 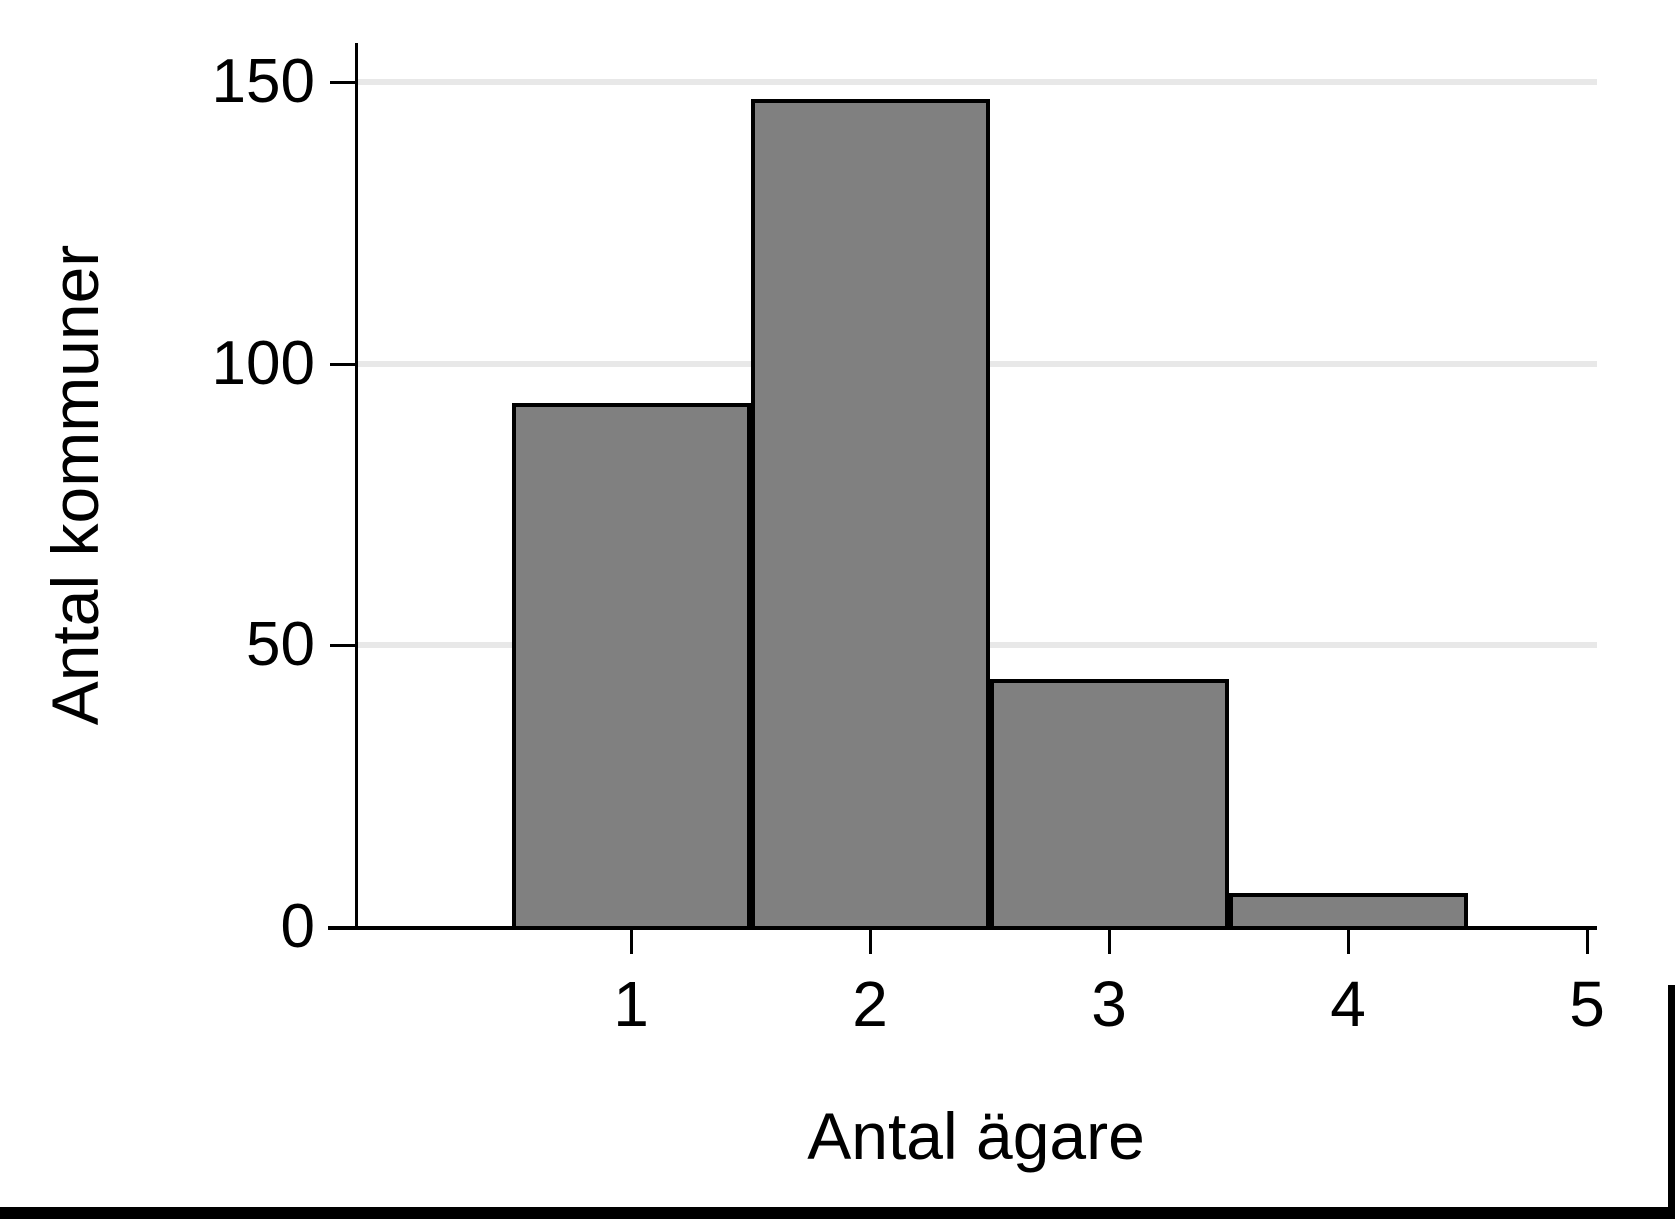 What do you see at coordinates (962, 928) in the screenshot?
I see `x-axis-line` at bounding box center [962, 928].